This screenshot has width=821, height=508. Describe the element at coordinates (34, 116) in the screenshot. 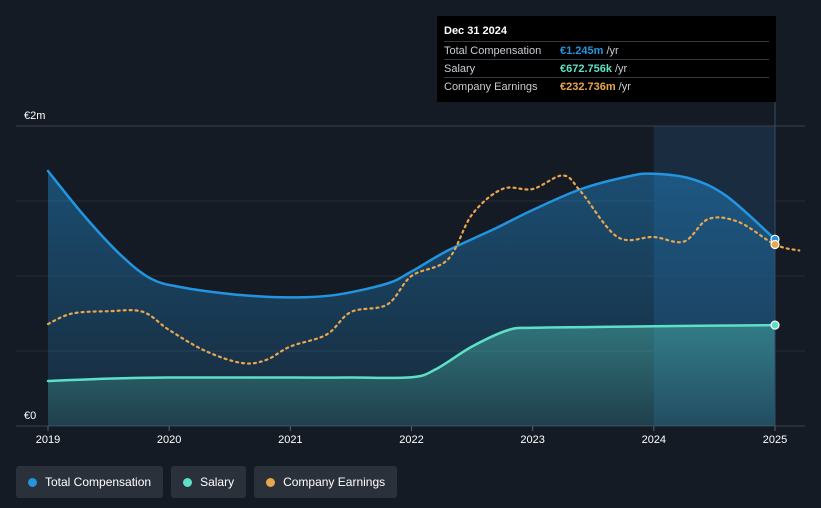

I see `y-tick-label: €2m` at that location.